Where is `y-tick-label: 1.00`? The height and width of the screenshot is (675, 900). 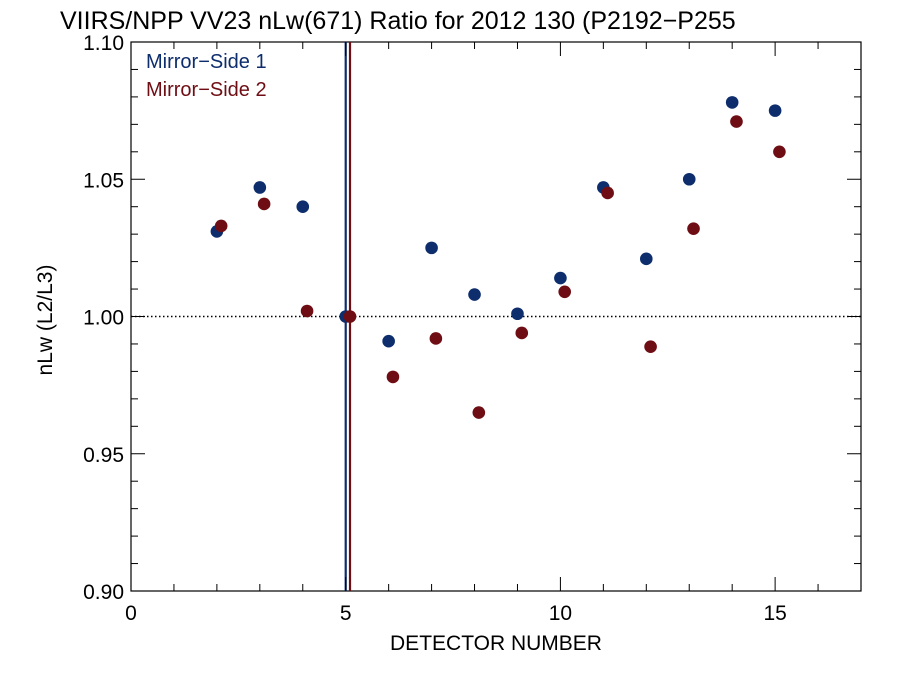
y-tick-label: 1.00 is located at coordinates (103, 318).